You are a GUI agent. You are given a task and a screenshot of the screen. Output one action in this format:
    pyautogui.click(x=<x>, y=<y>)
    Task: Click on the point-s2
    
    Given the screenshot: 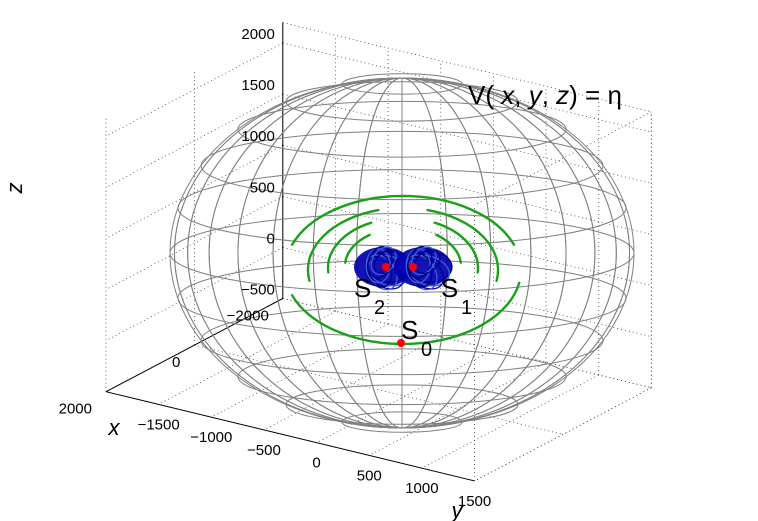 What is the action you would take?
    pyautogui.click(x=386, y=267)
    